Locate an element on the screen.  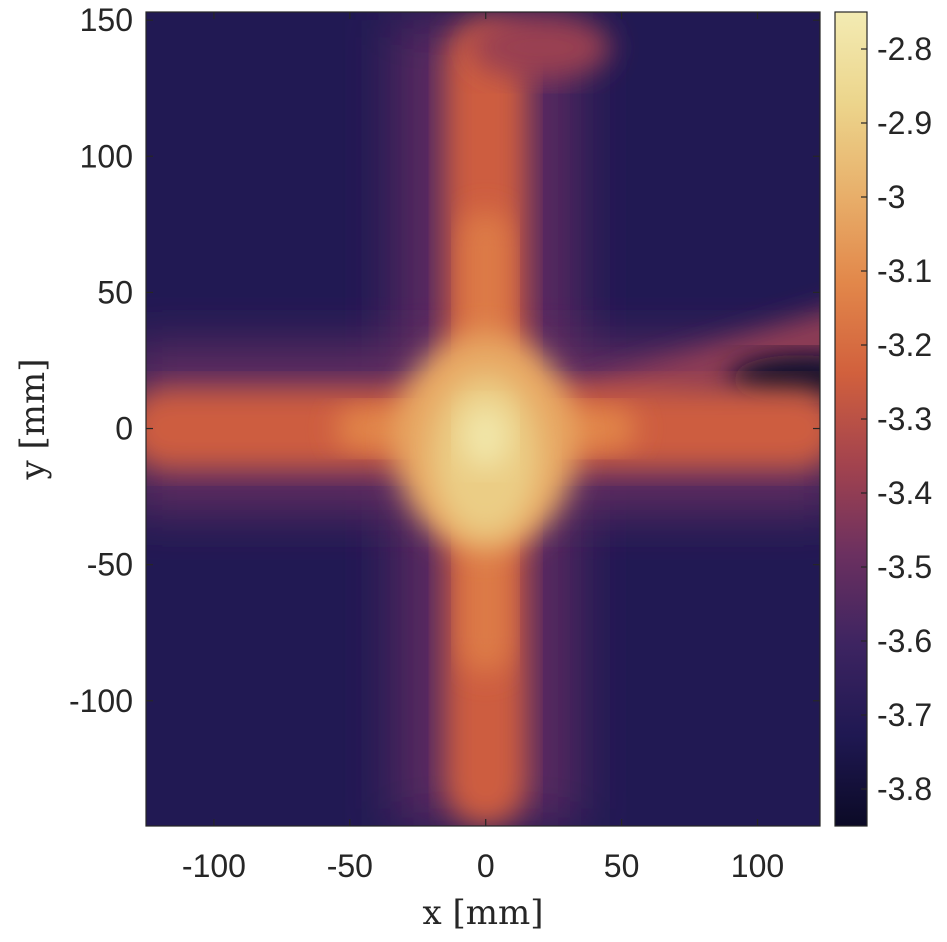
x-axis-label: x [mm] is located at coordinates (483, 913).